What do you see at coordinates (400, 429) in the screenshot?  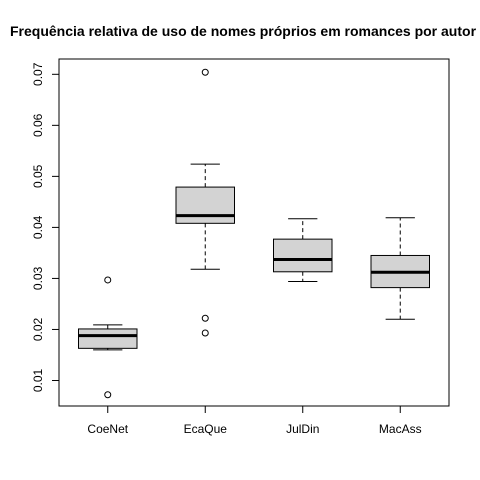 I see `x-tick-label: MacAss` at bounding box center [400, 429].